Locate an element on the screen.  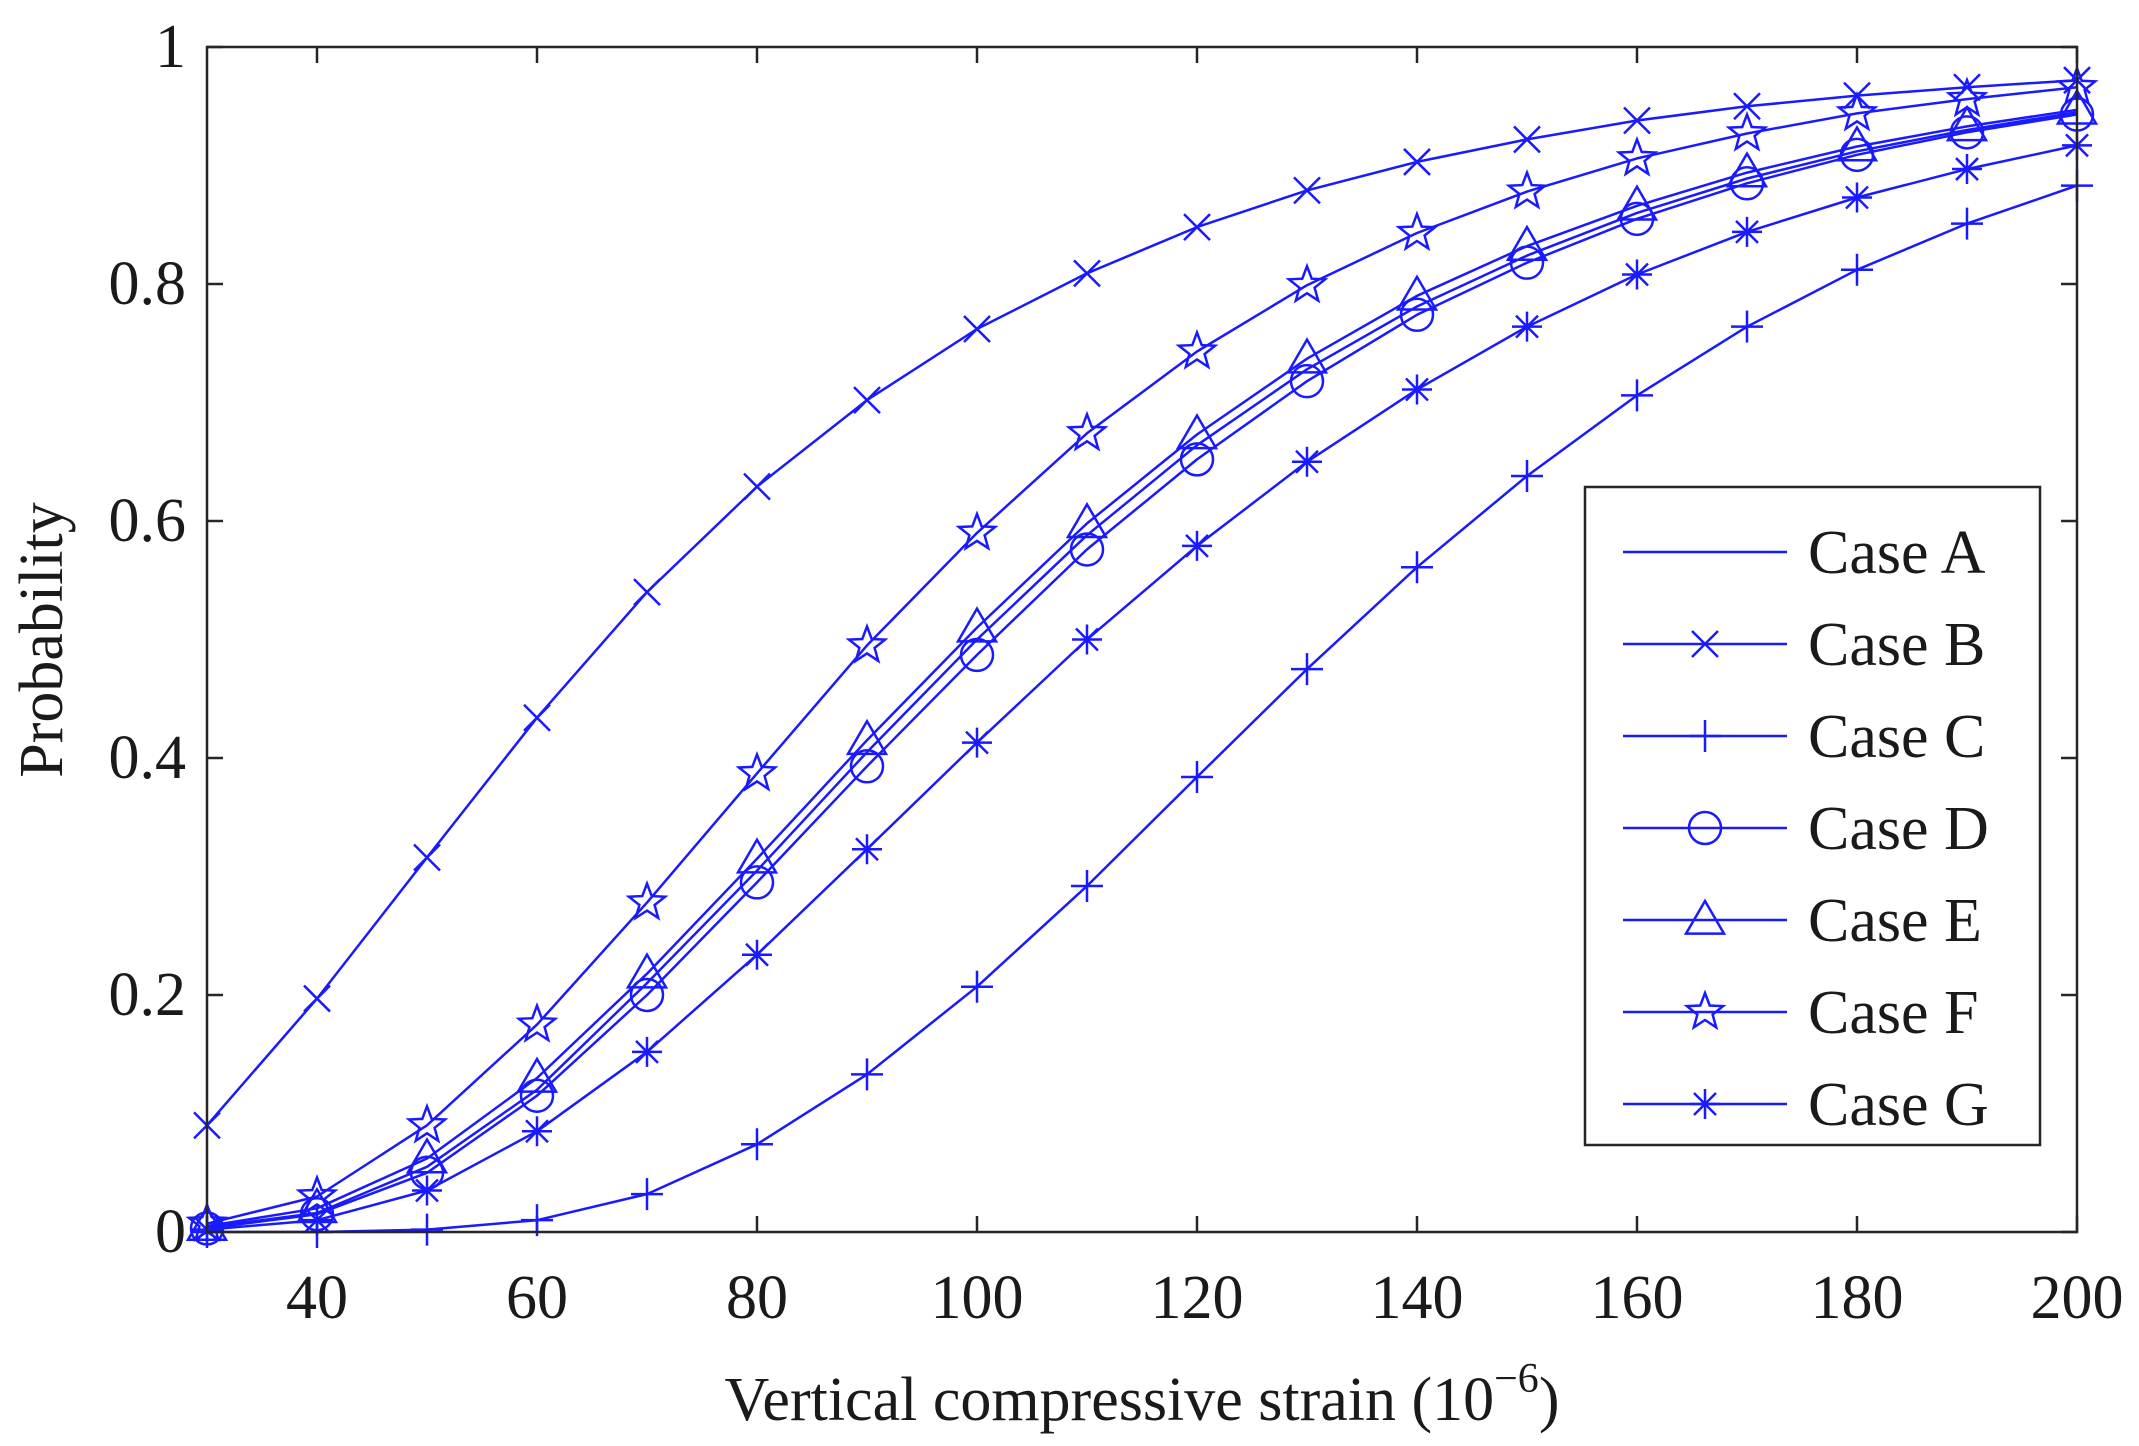
legend-entry-case-d: Case D is located at coordinates (1806, 829).